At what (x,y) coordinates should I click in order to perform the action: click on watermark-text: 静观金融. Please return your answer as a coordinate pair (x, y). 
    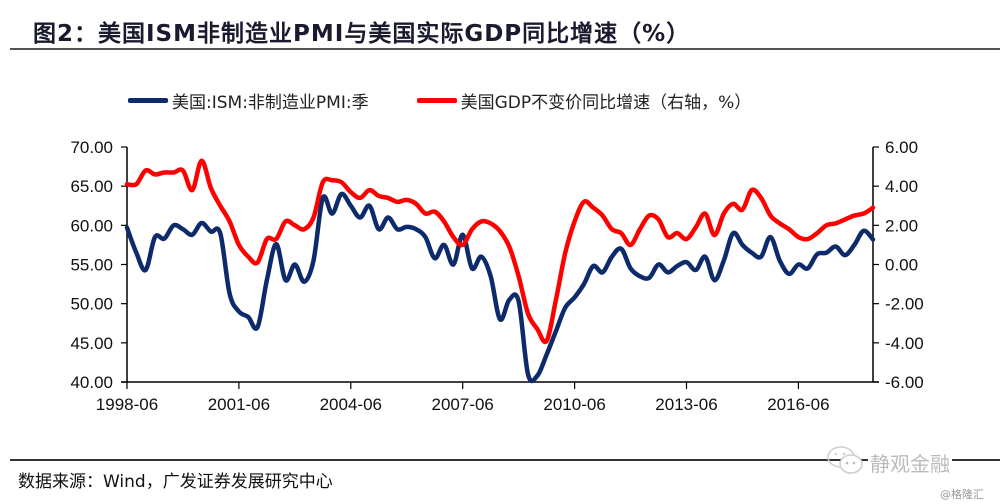
    Looking at the image, I should click on (910, 462).